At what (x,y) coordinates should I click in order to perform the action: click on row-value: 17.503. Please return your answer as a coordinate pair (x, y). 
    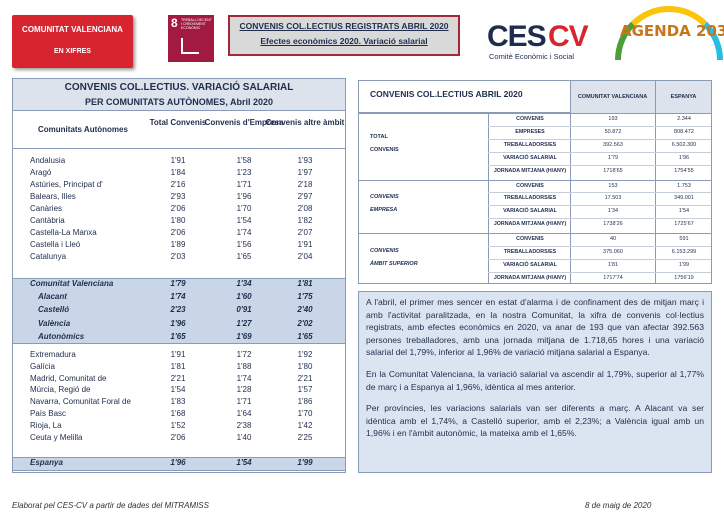
    Looking at the image, I should click on (613, 198).